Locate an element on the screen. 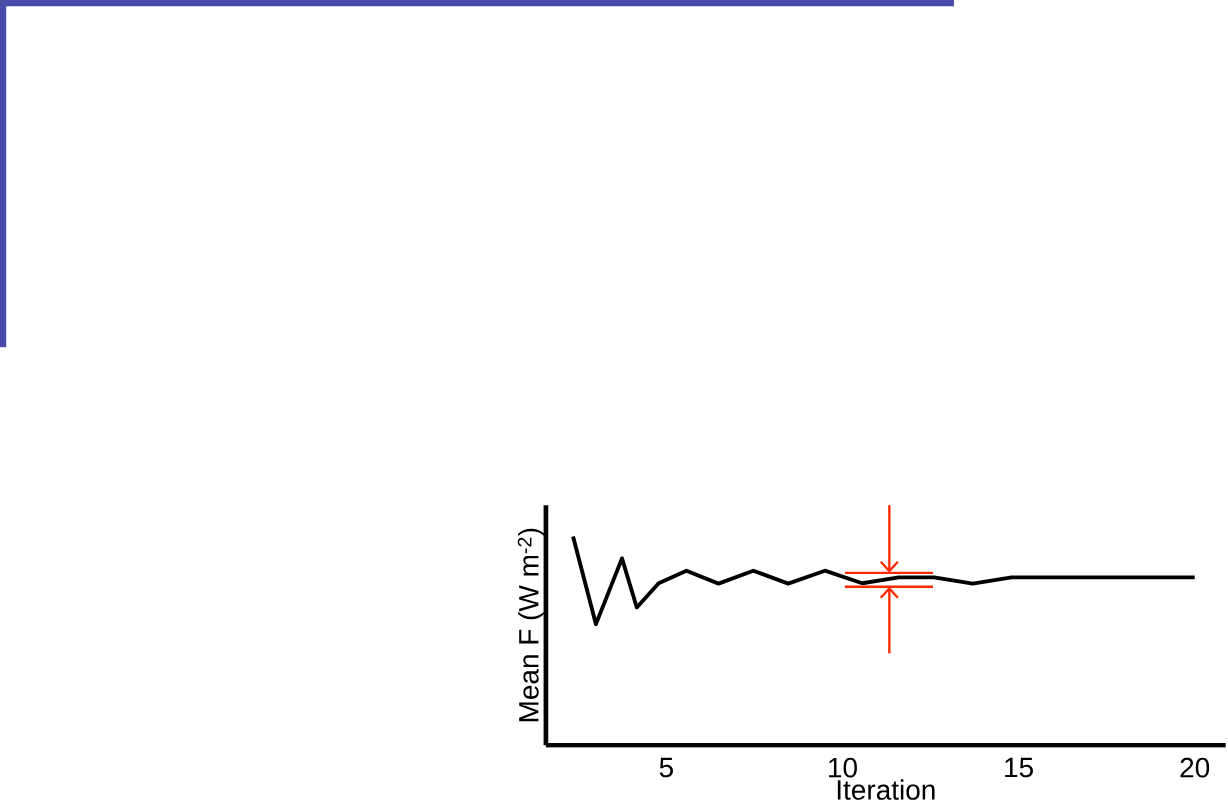  x-tick-label: 5 is located at coordinates (666, 767).